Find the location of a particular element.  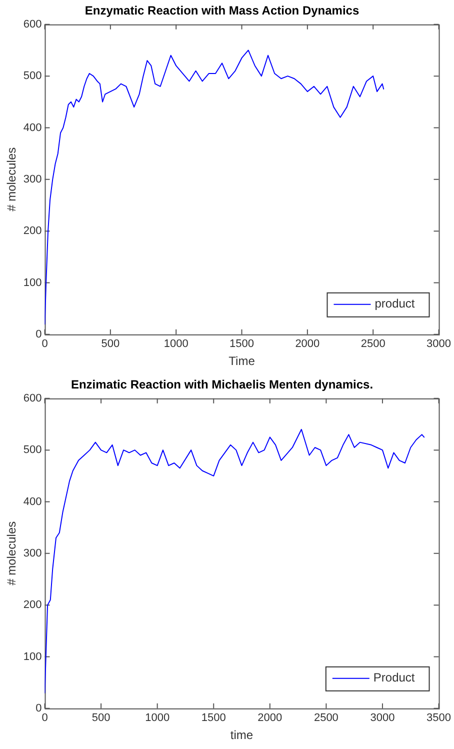

chart-title: Enzimatic Reaction with Michaelis Menten dynamics. is located at coordinates (222, 385).